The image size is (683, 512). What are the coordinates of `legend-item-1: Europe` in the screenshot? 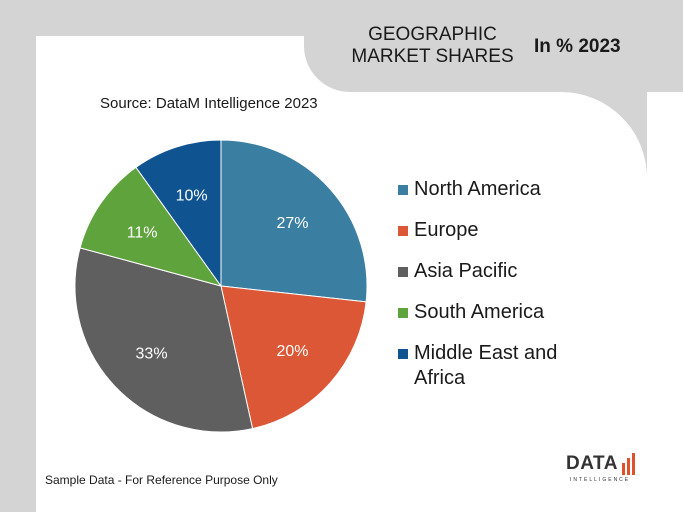 It's located at (498, 230).